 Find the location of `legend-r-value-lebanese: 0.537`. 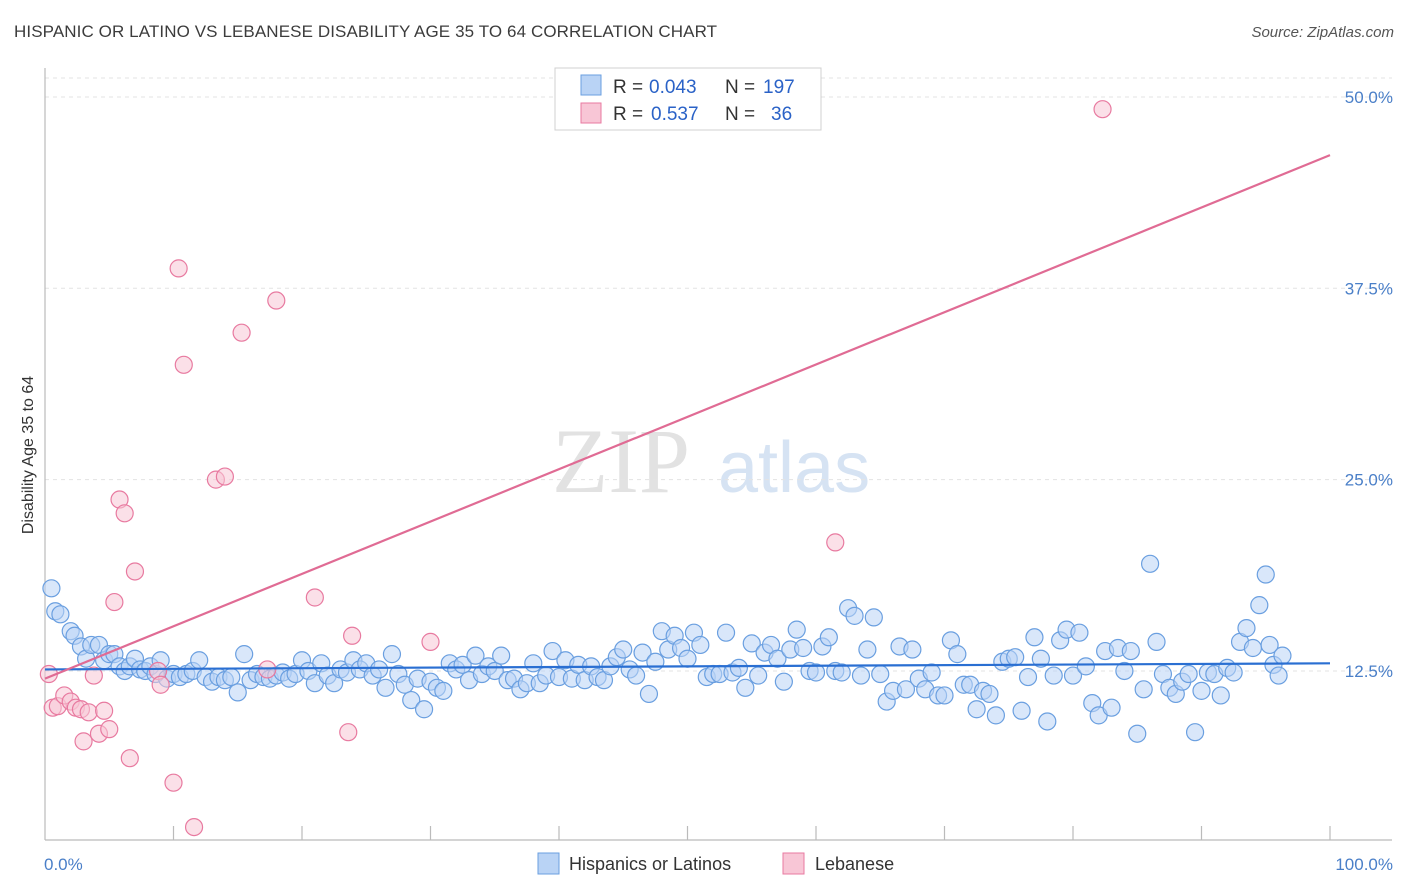

legend-r-value-lebanese: 0.537 is located at coordinates (675, 114).